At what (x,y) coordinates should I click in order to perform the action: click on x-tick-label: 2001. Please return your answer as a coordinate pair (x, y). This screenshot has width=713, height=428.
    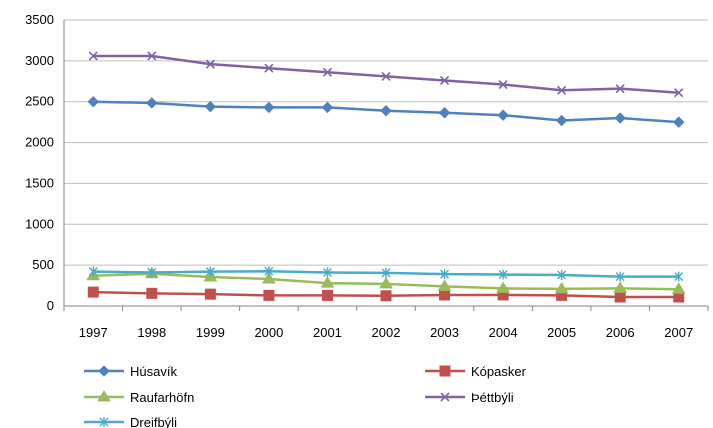
    Looking at the image, I should click on (327, 332).